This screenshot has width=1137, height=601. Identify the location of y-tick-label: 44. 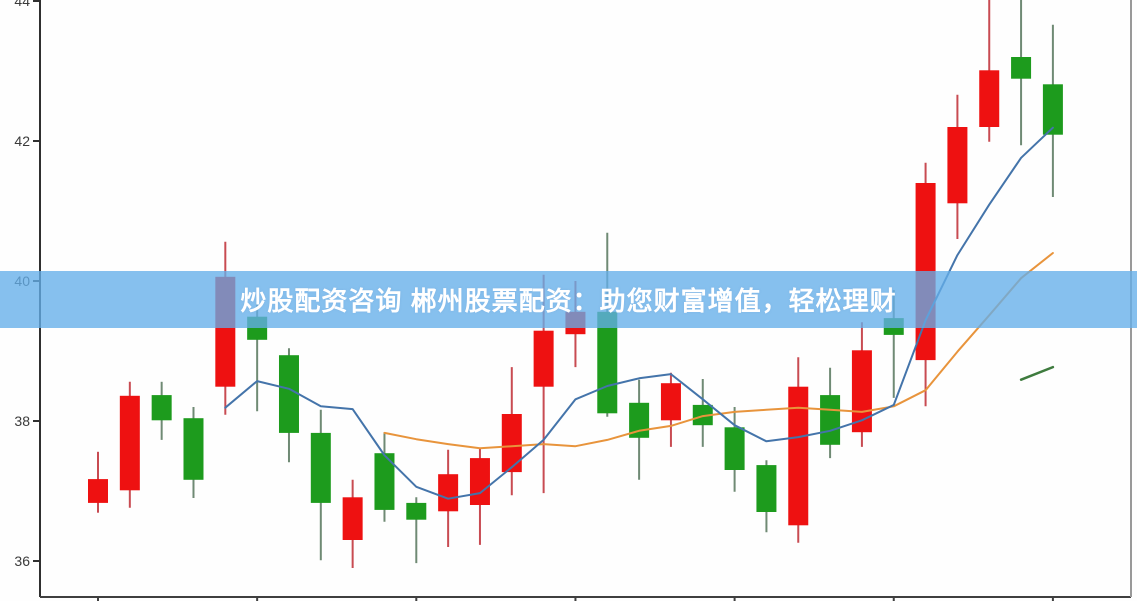
(22, 4).